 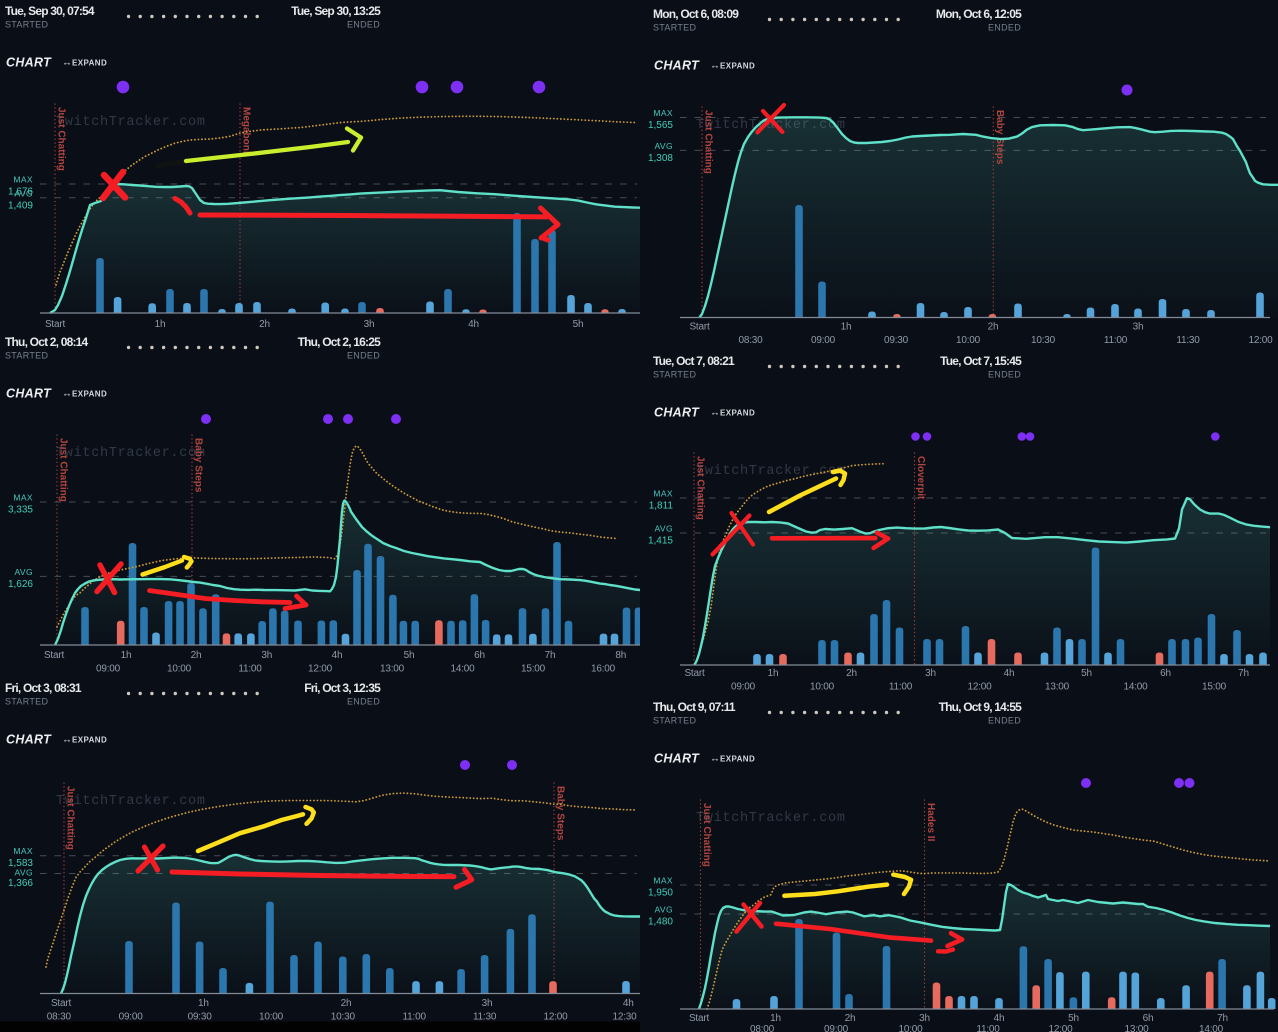 What do you see at coordinates (660, 125) in the screenshot?
I see `svg-text: 1,565` at bounding box center [660, 125].